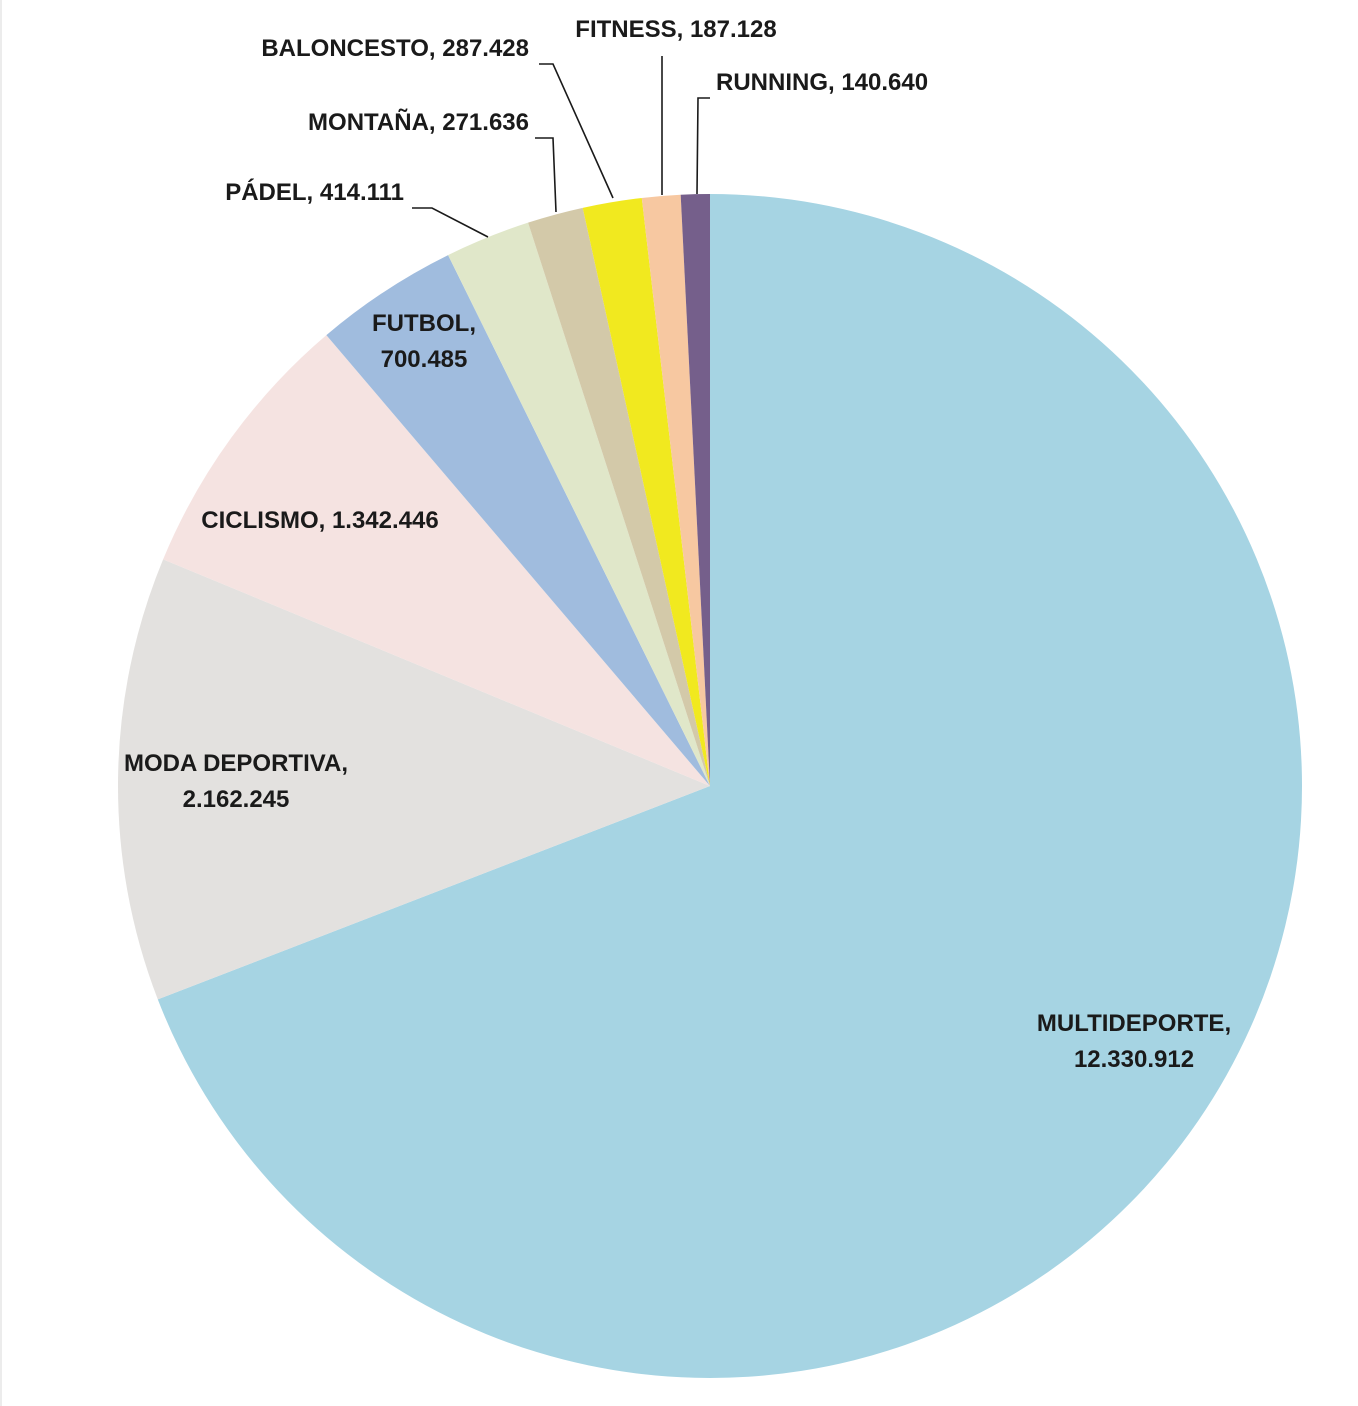 The image size is (1358, 1406). Describe the element at coordinates (822, 82) in the screenshot. I see `slice-label-running: RUNNING, 140.640` at that location.